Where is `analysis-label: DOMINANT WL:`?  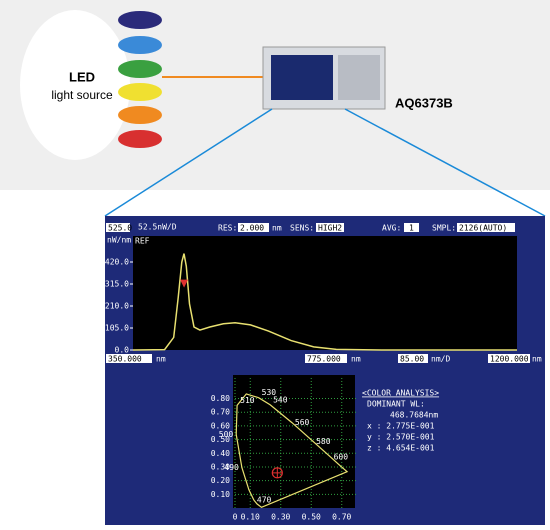 analysis-label: DOMINANT WL: is located at coordinates (396, 404).